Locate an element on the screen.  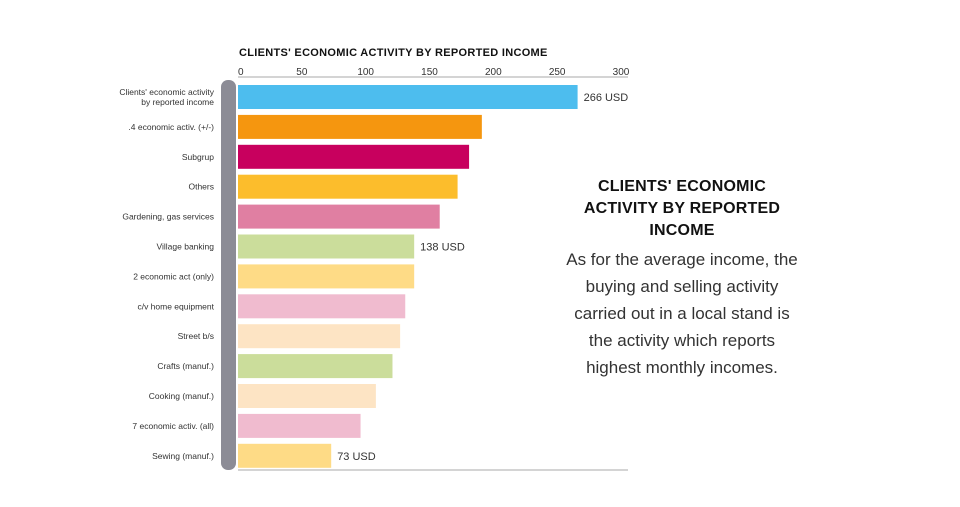
x-tick-label: 0 is located at coordinates (241, 72).